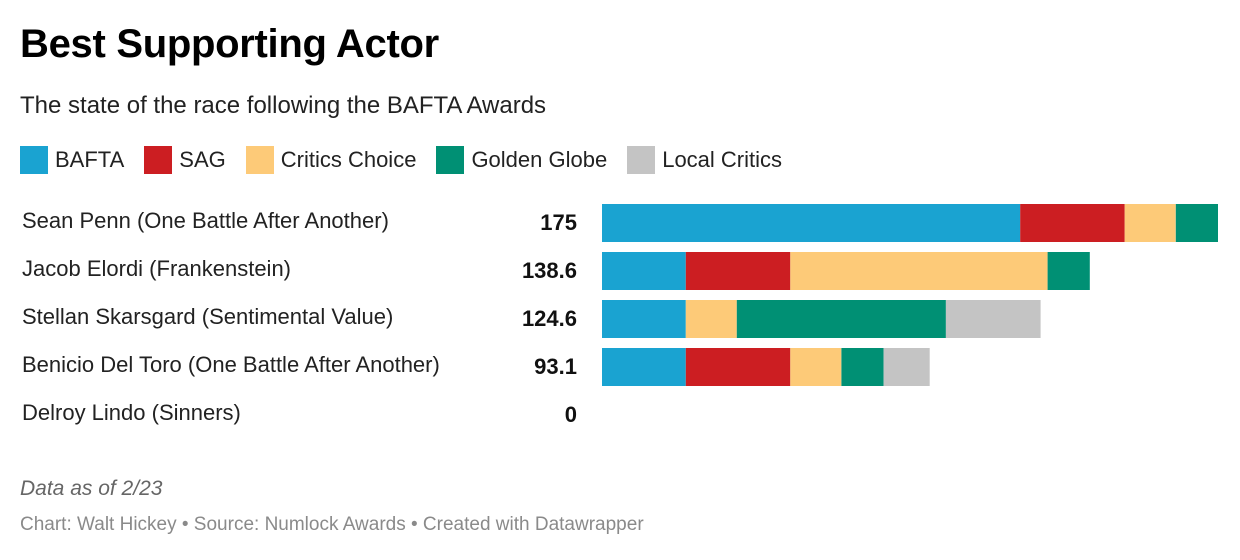  Describe the element at coordinates (157, 268) in the screenshot. I see `row-label: Jacob Elordi (Frankenstein)` at that location.